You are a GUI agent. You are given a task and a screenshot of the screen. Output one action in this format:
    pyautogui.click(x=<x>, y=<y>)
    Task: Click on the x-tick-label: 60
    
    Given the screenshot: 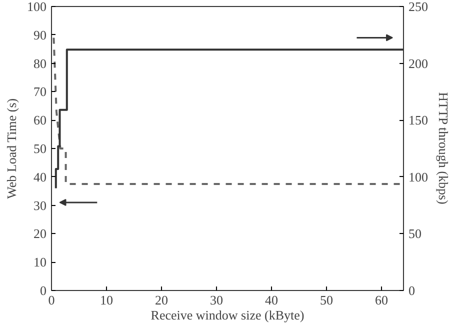 What is the action you would take?
    pyautogui.click(x=381, y=300)
    